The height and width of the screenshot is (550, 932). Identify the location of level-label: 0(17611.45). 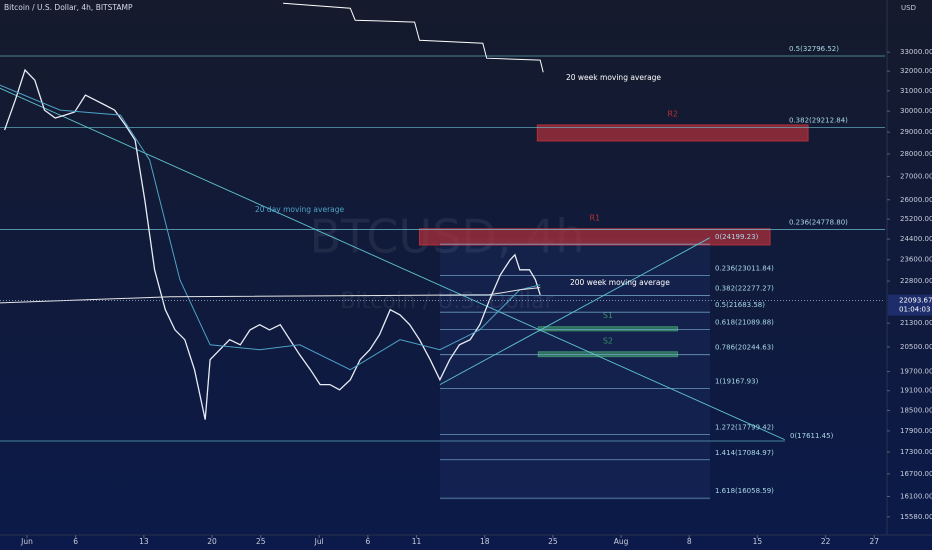
(812, 436).